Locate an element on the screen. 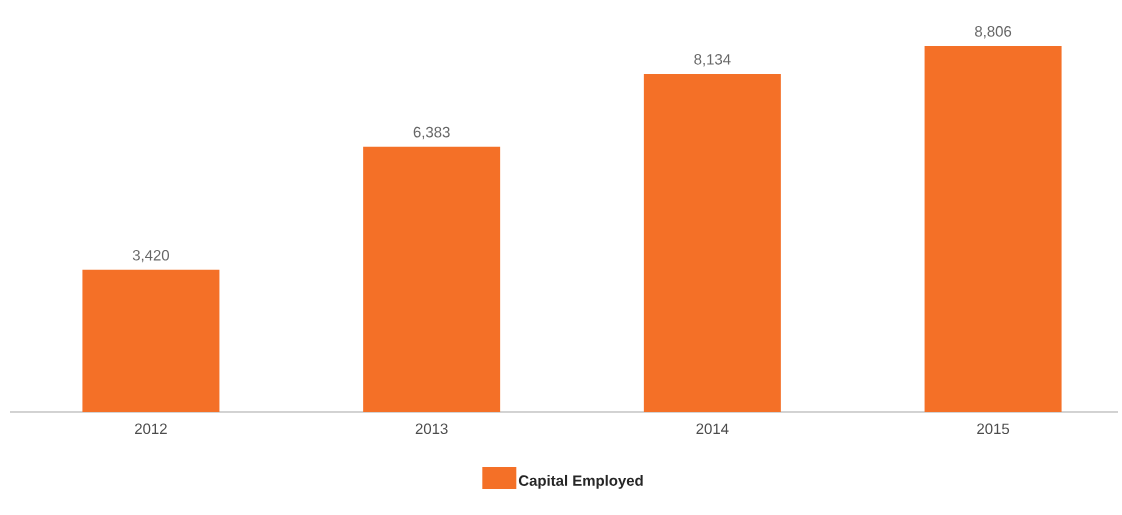 This screenshot has width=1122, height=515. x-tick-label: 2014 is located at coordinates (712, 429).